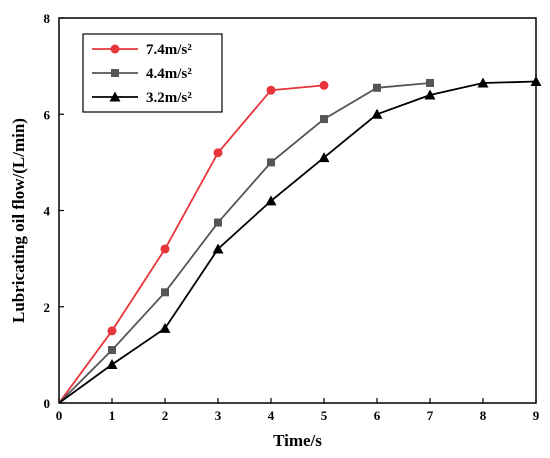 This screenshot has height=458, width=550. I want to click on y-tick-label: 4, so click(47, 211).